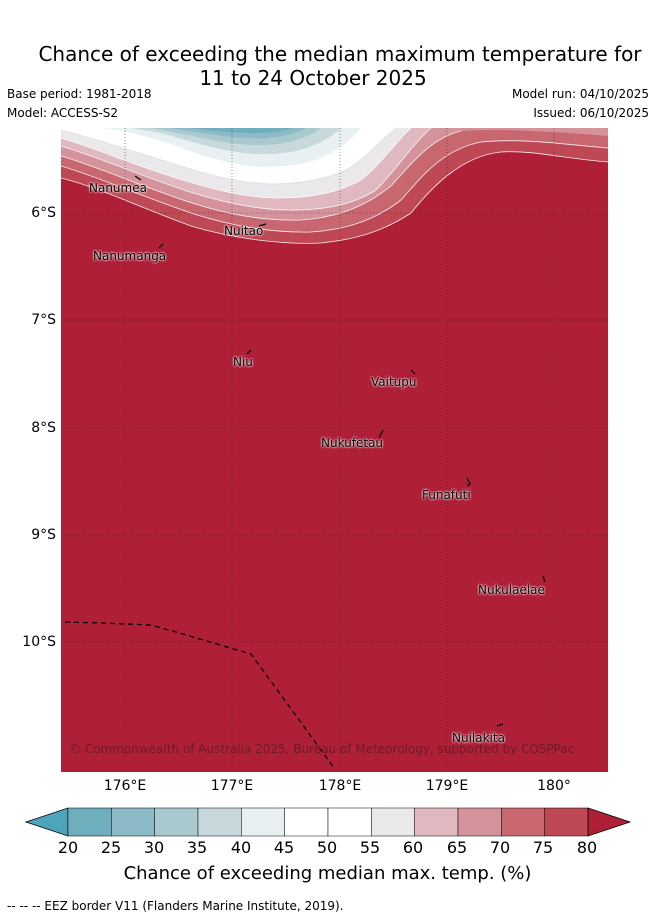 The width and height of the screenshot is (655, 919). What do you see at coordinates (609, 822) in the screenshot?
I see `colorbar-extend-high` at bounding box center [609, 822].